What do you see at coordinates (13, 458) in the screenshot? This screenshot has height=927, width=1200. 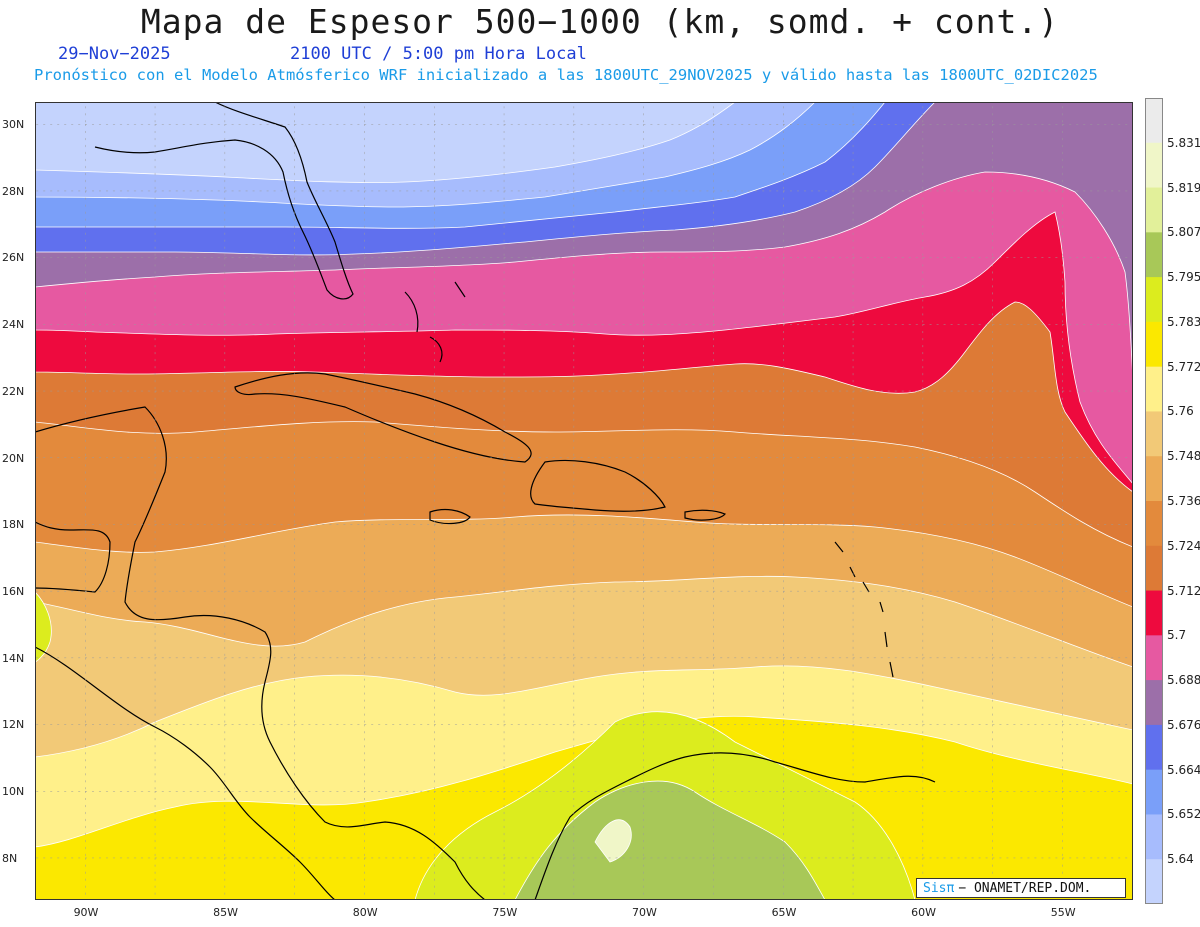 I see `lat-label: 20N` at bounding box center [13, 458].